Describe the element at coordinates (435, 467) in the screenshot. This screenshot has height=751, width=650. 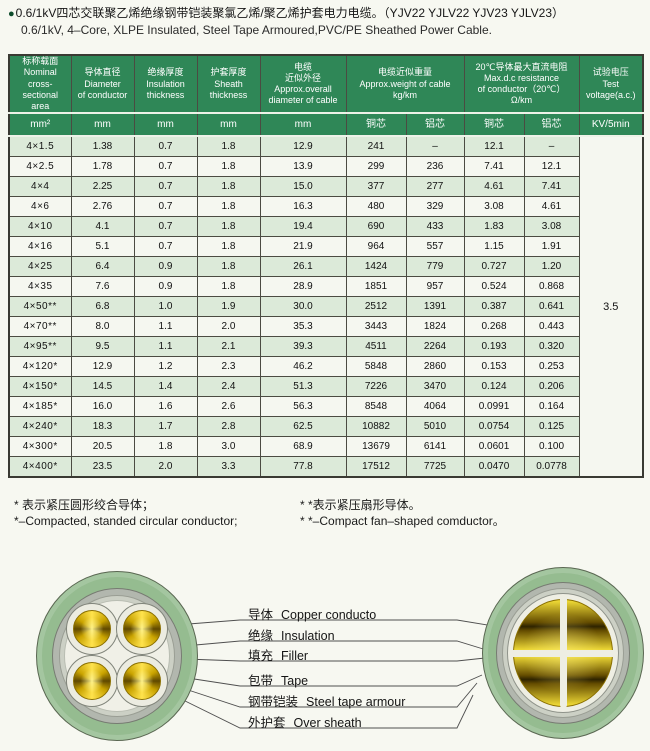
I see `cell-value: 7725` at that location.